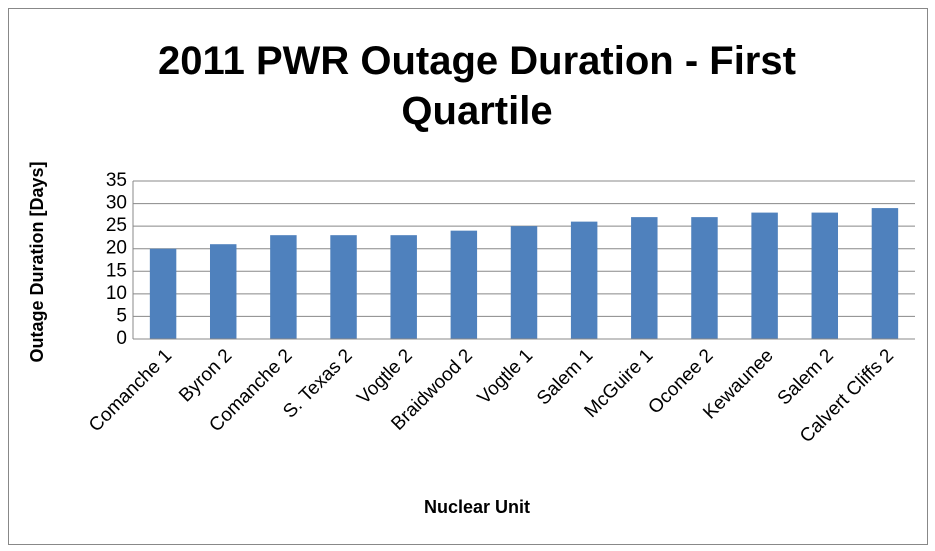 The image size is (935, 551). What do you see at coordinates (116, 248) in the screenshot?
I see `y-tick-label: 20` at bounding box center [116, 248].